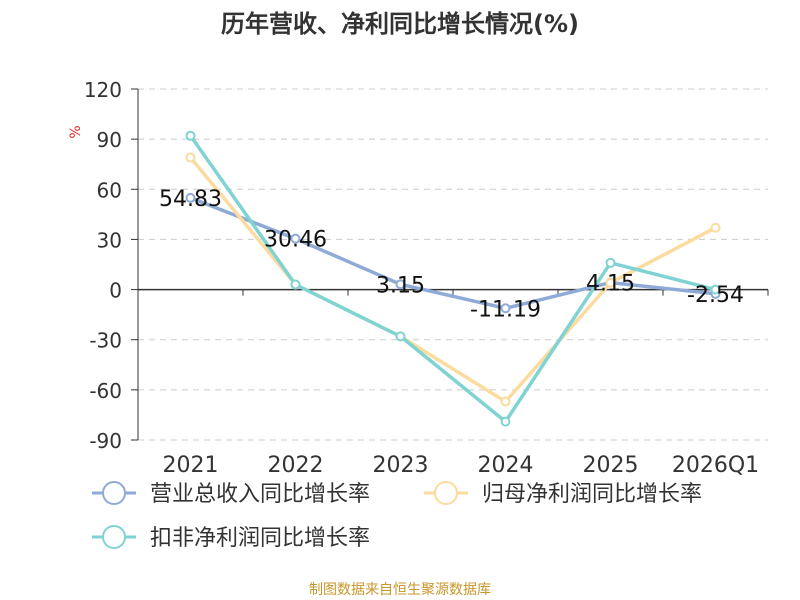 This screenshot has width=800, height=600. I want to click on source-note: 制图数据来自恒生聚源数据库, so click(400, 590).